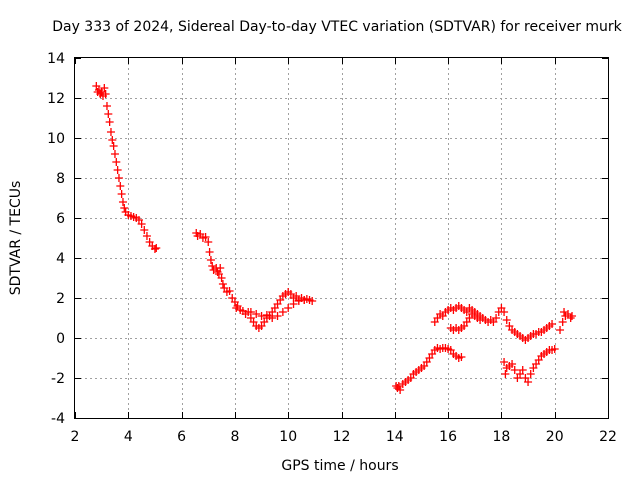 This screenshot has width=640, height=480. What do you see at coordinates (181, 437) in the screenshot?
I see `x-tick-label: 6` at bounding box center [181, 437].